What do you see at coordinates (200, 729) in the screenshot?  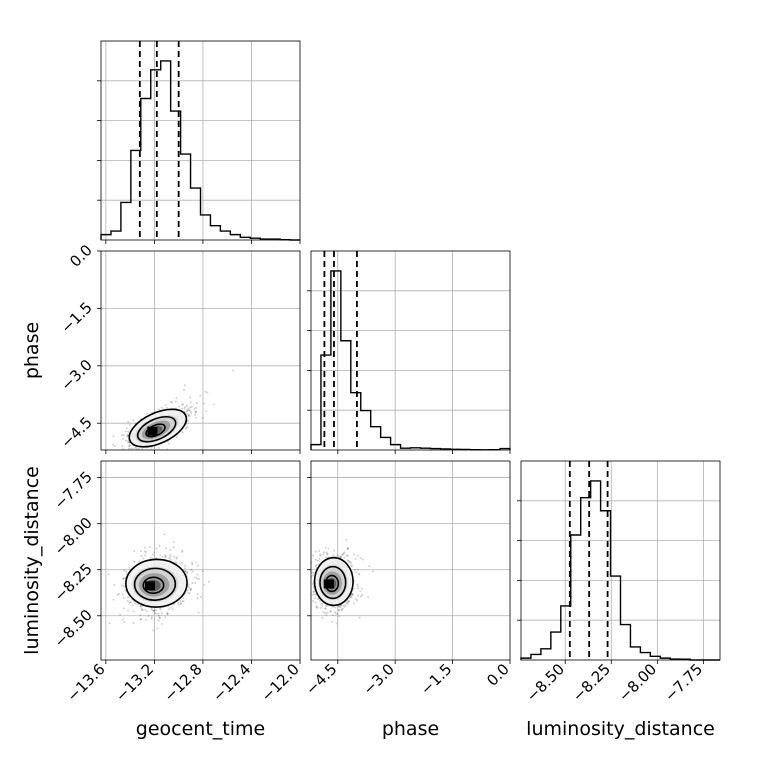 I see `x-axis-label-geocent_time: geocent_time` at bounding box center [200, 729].